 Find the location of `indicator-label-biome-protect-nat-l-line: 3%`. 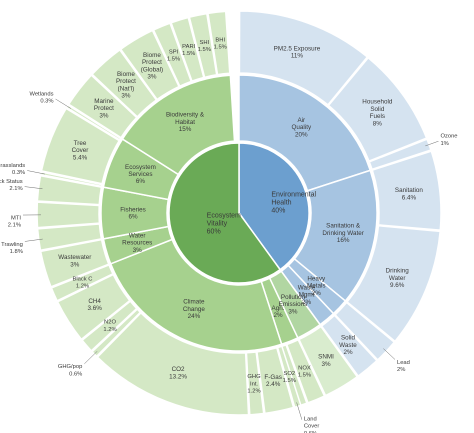

indicator-label-biome-protect-nat-l-line: 3% is located at coordinates (126, 96).